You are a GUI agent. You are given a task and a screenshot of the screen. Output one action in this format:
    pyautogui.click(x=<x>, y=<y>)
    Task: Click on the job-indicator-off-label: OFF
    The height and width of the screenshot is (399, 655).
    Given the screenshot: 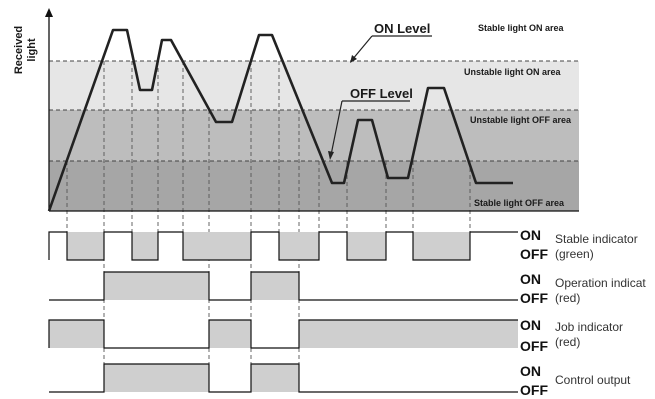 What is the action you would take?
    pyautogui.click(x=534, y=346)
    